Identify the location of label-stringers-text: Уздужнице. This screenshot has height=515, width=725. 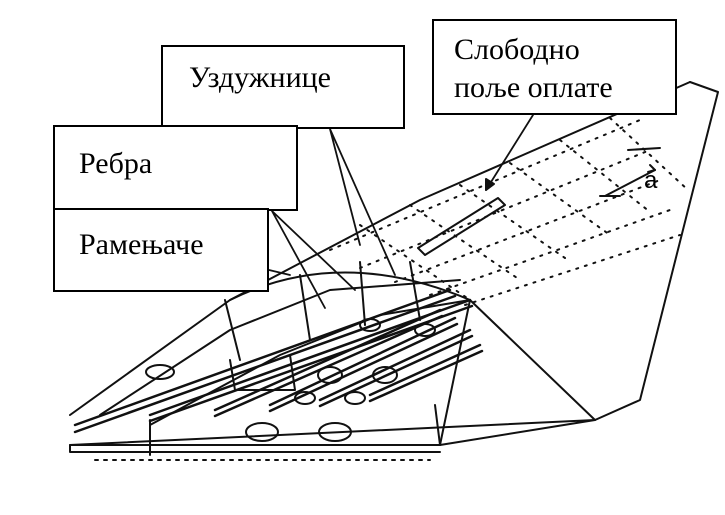
(260, 77).